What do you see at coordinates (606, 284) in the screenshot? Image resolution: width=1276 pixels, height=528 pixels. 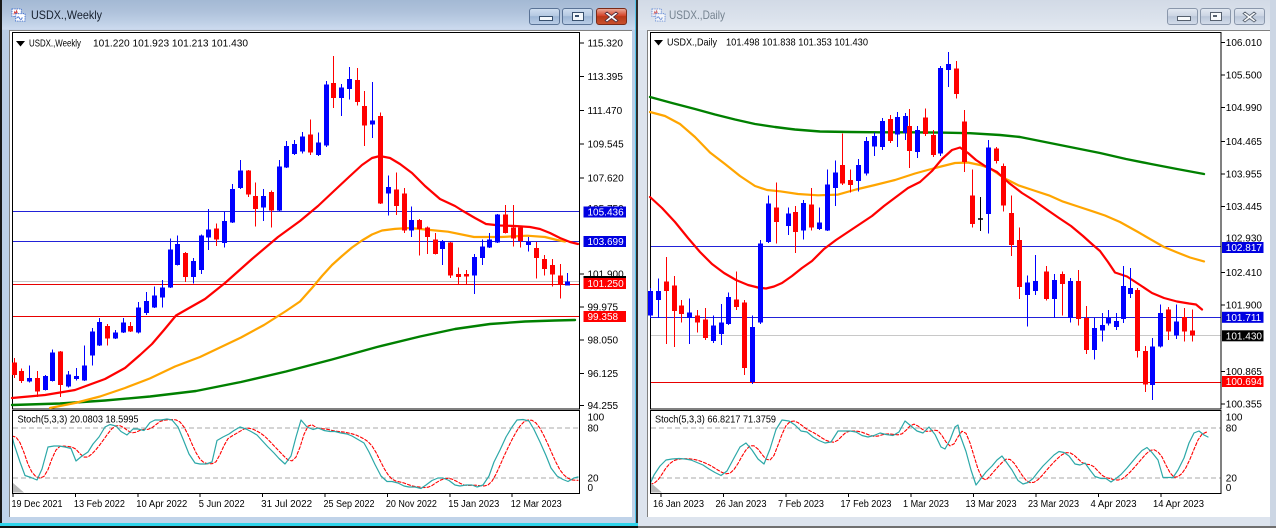 I see `svg-text: 101.250` at bounding box center [606, 284].